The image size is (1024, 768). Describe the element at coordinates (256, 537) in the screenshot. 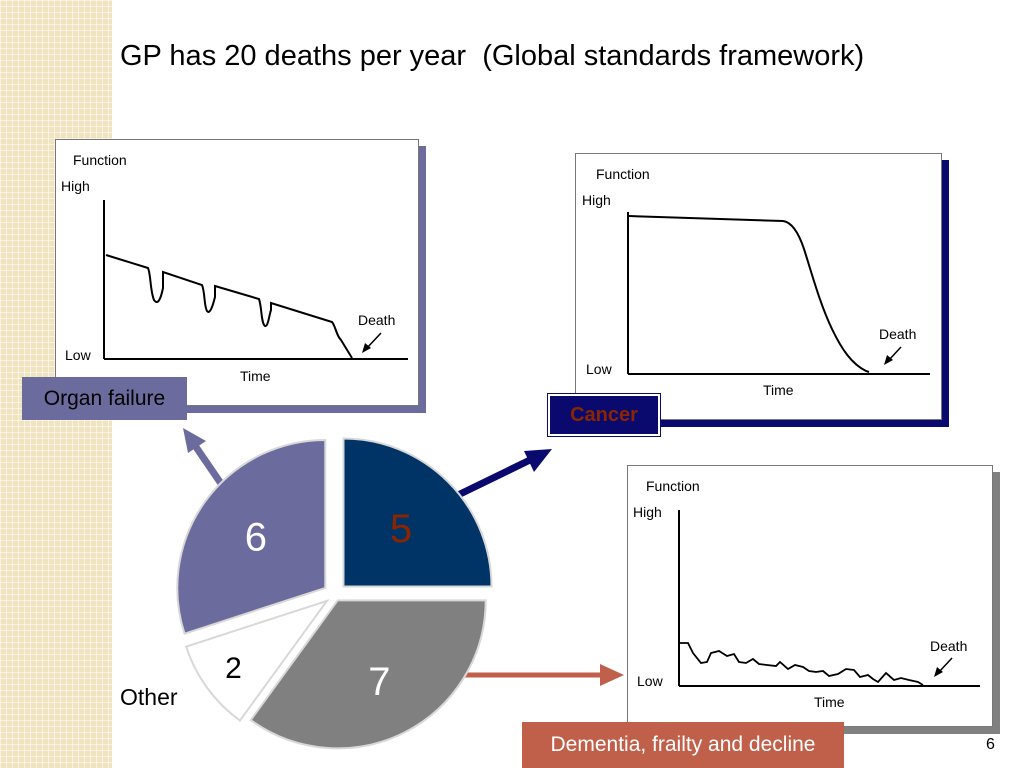

I see `pie-value-label-organ-failure: 6` at that location.